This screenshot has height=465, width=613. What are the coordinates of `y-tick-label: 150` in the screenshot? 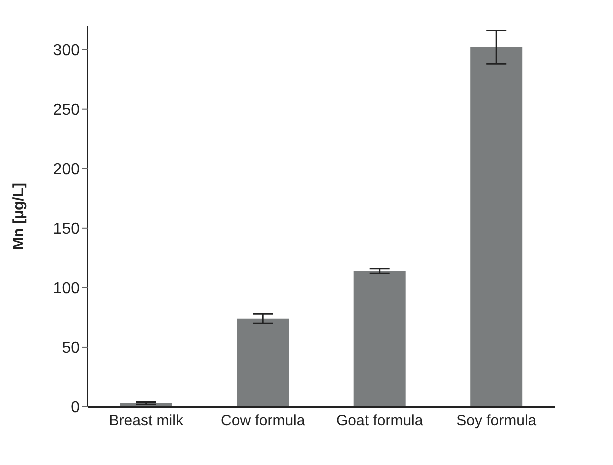 It's located at (66, 229).